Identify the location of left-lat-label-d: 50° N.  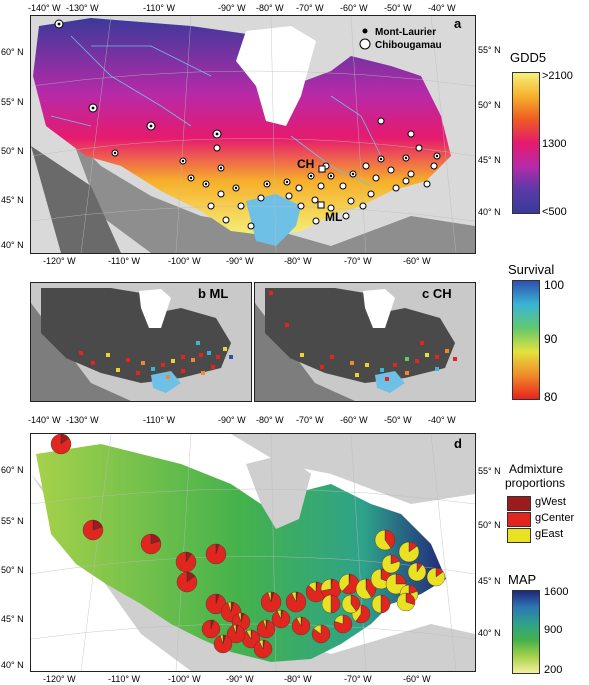
(12, 570).